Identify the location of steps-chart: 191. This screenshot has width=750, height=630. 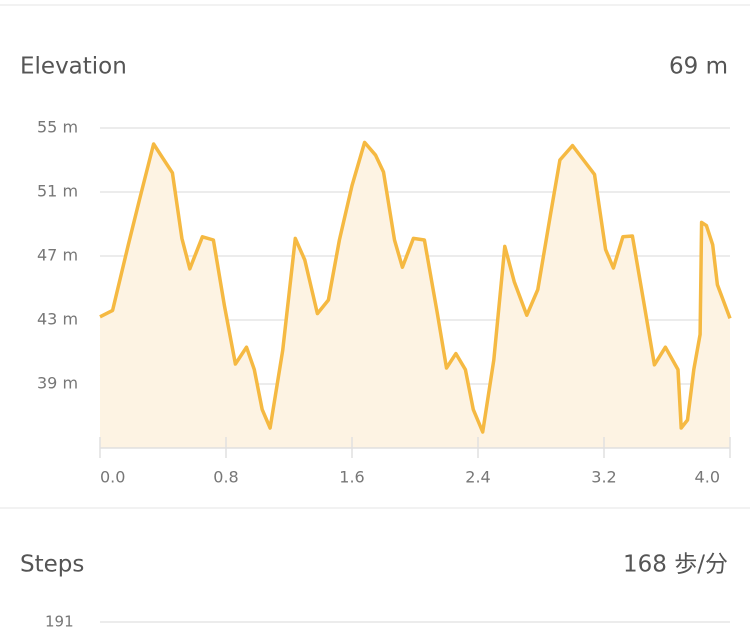
(387, 621).